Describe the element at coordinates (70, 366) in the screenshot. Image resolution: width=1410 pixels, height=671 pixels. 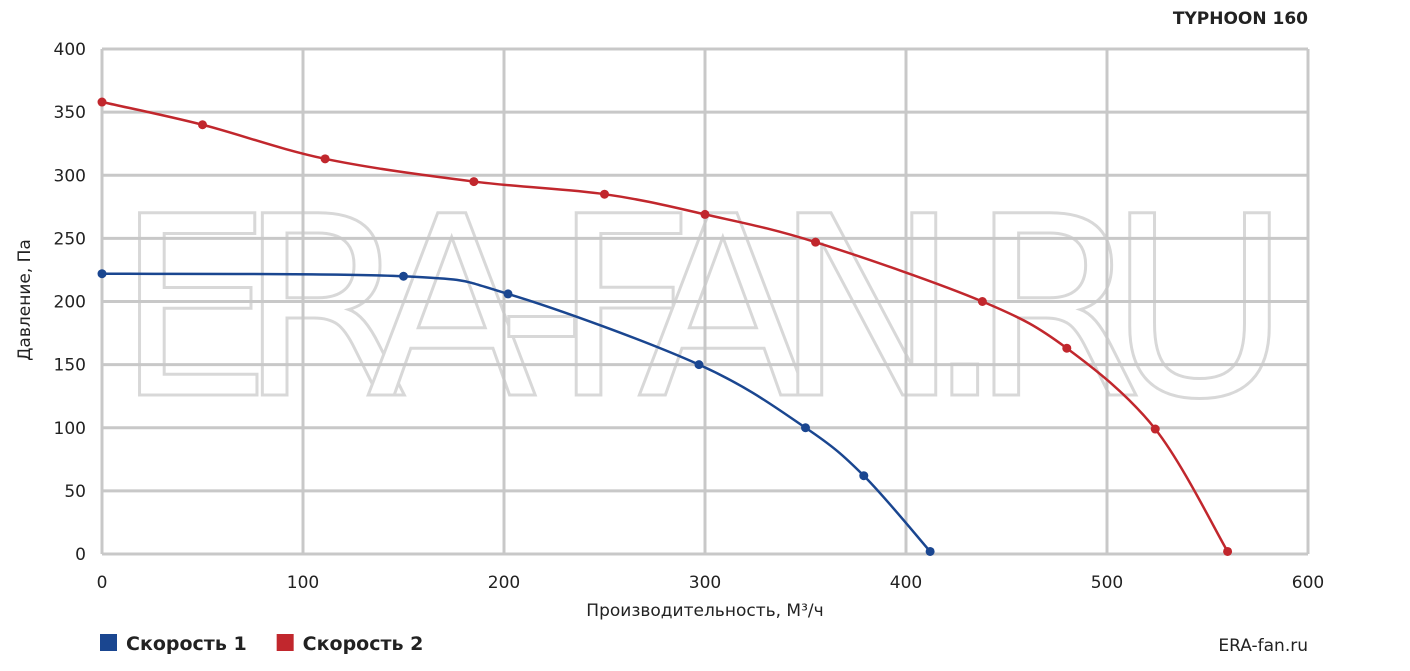
I see `y-tick-label: 150` at that location.